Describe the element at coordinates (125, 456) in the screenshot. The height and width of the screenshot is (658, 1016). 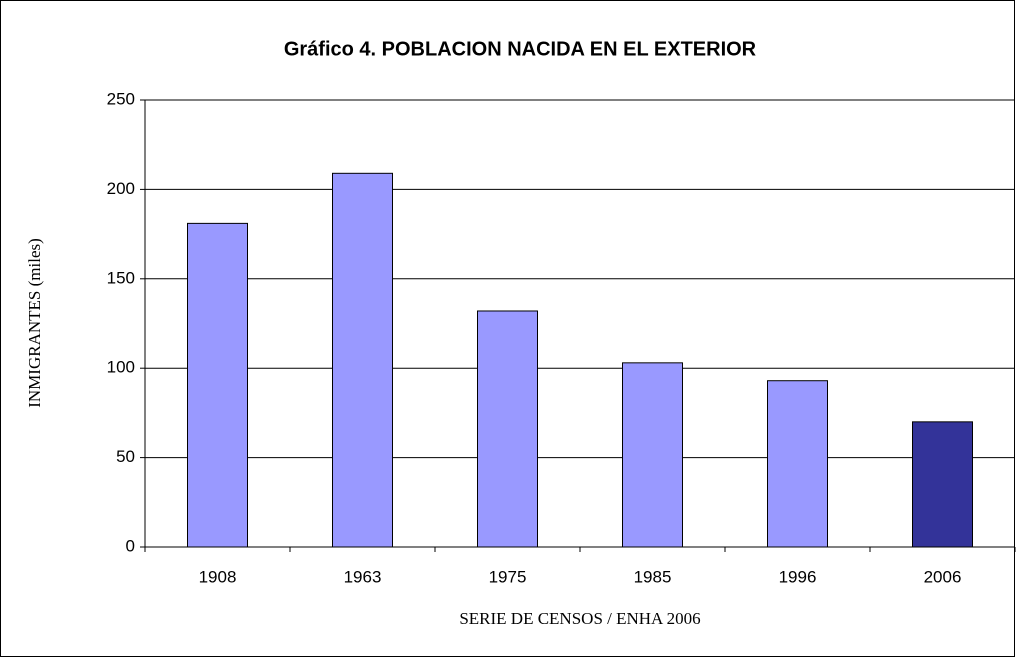
I see `y-tick-label: 50` at that location.